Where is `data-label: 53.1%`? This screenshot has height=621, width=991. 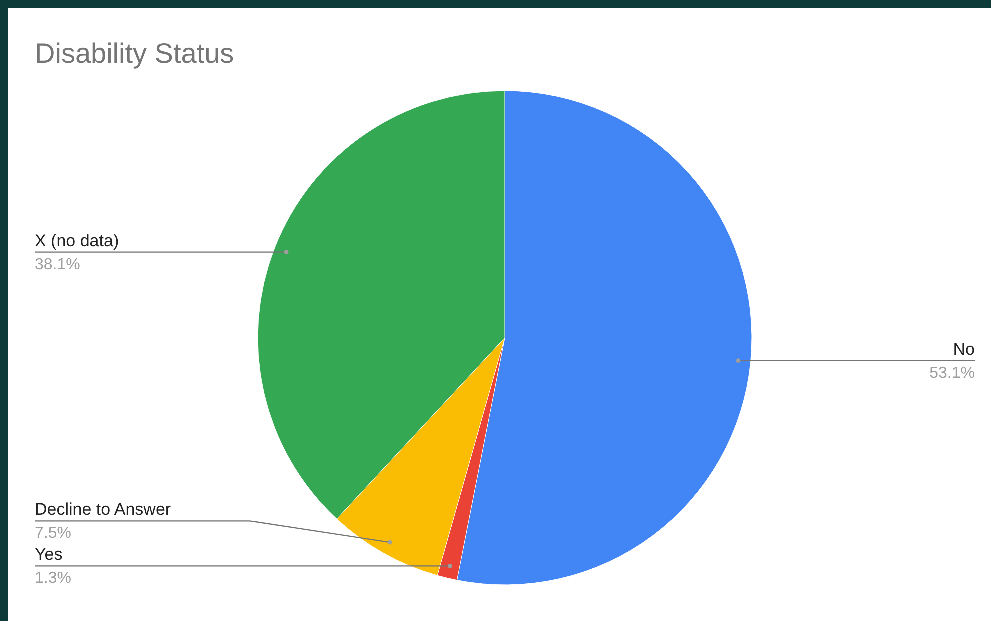 data-label: 53.1% is located at coordinates (952, 373).